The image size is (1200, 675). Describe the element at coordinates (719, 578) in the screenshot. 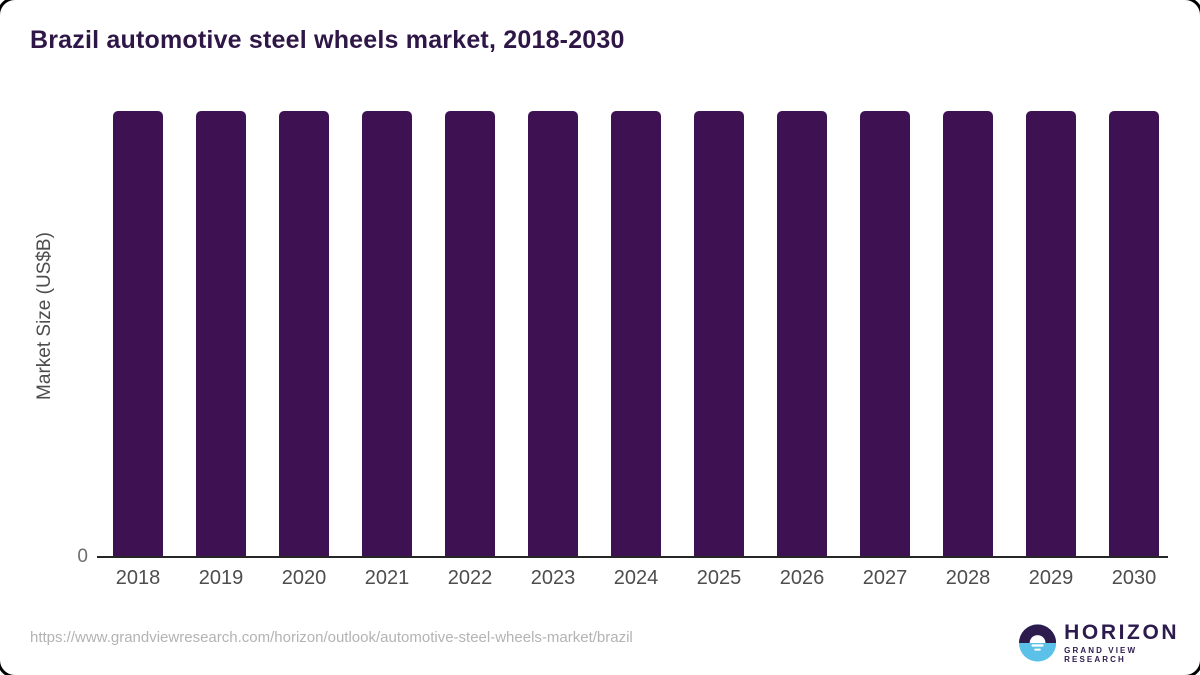

I see `x-tick-label-2025: 2025` at that location.